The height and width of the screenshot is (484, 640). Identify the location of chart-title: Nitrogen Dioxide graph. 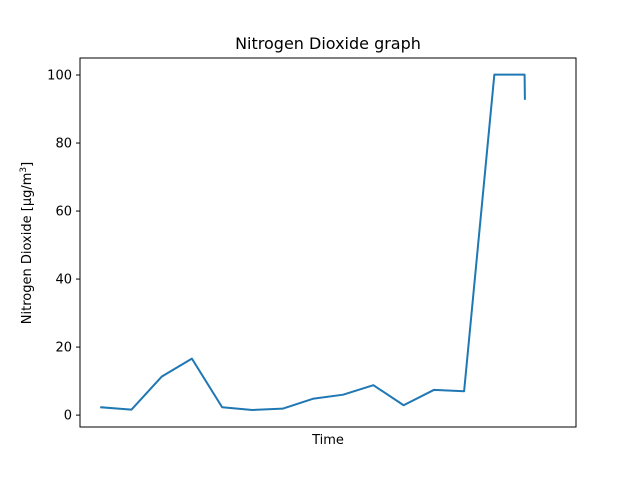
(328, 43).